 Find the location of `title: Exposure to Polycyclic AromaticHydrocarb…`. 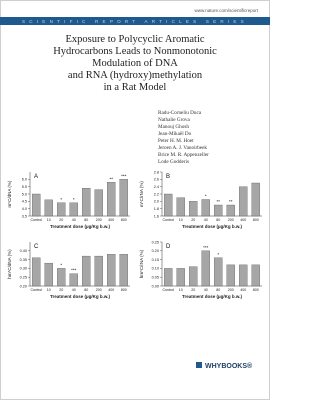

title: Exposure to Polycyclic AromaticHydrocarb… is located at coordinates (135, 63).